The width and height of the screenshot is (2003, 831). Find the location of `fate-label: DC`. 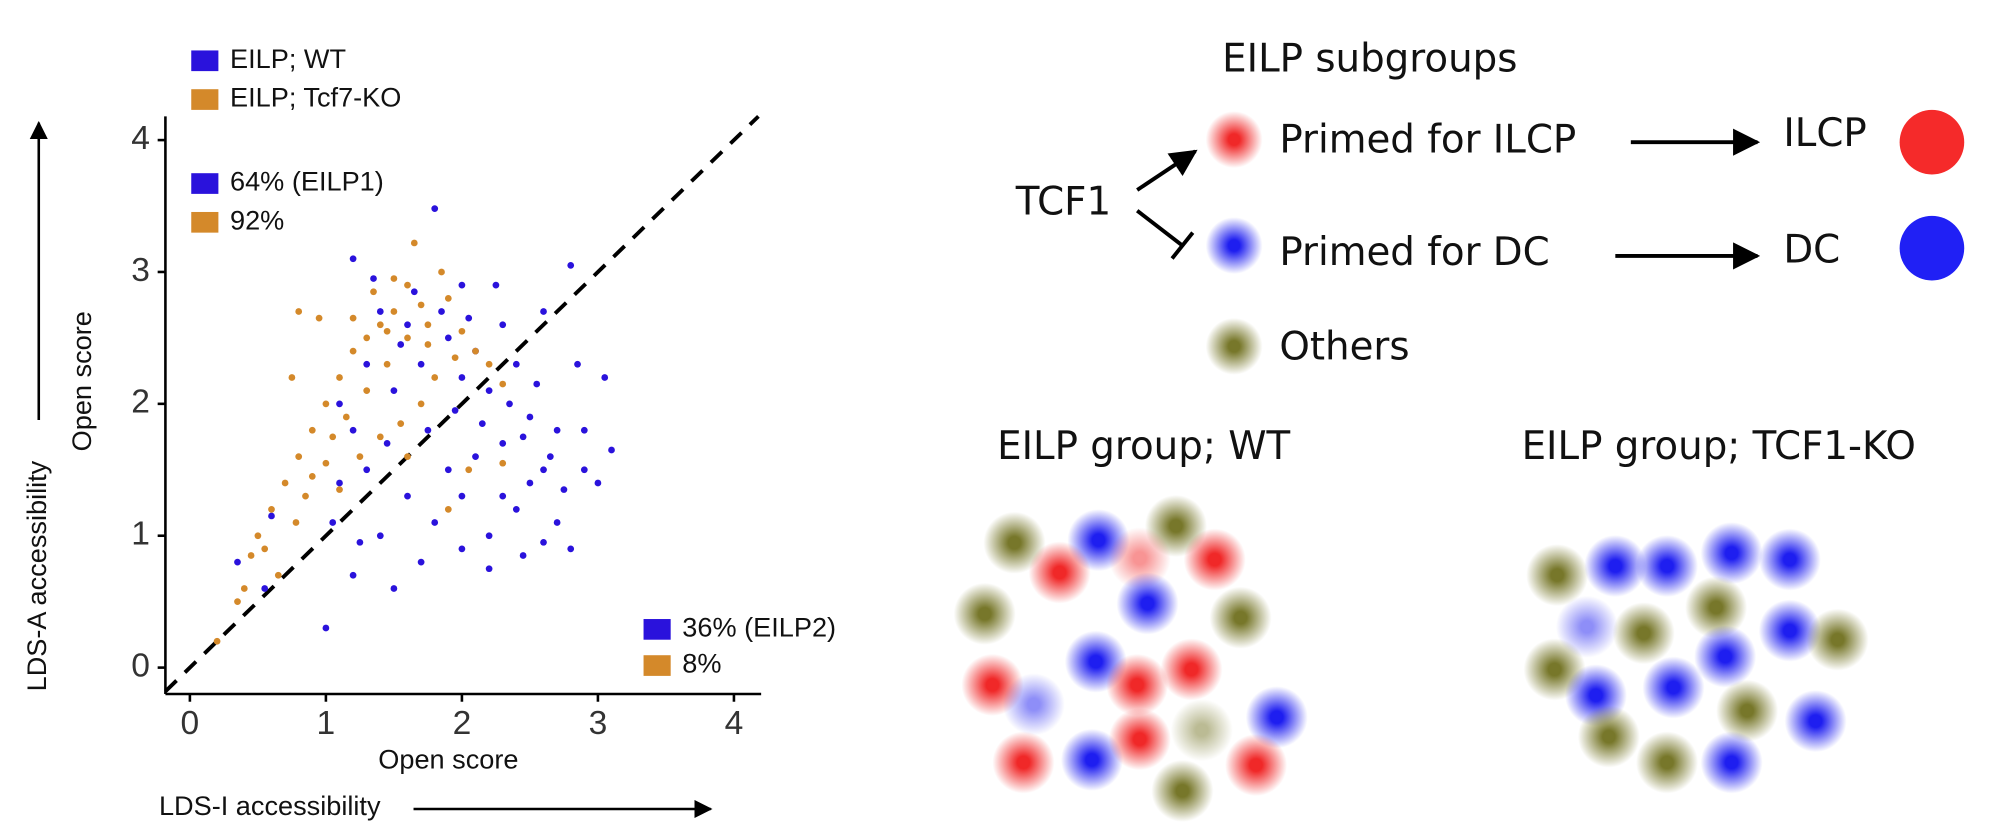

fate-label: DC is located at coordinates (1811, 250).